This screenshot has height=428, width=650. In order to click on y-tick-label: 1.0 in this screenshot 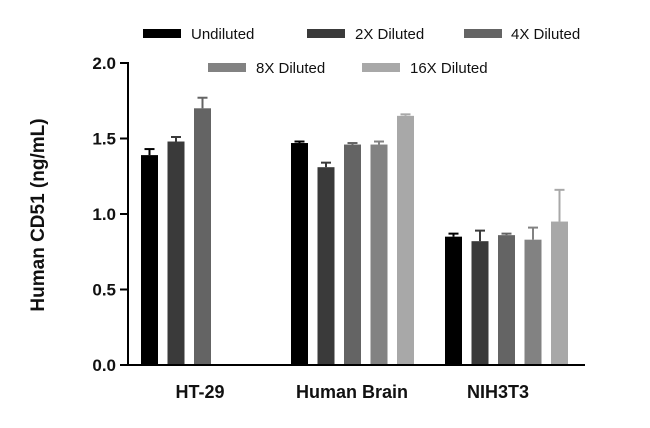, I will do `click(104, 214)`.